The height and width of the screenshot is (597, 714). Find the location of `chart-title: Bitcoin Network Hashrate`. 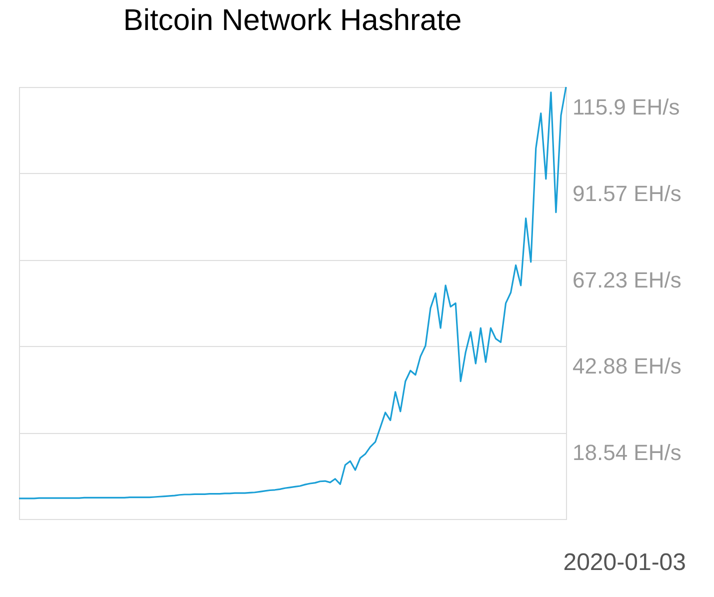

chart-title: Bitcoin Network Hashrate is located at coordinates (292, 21).